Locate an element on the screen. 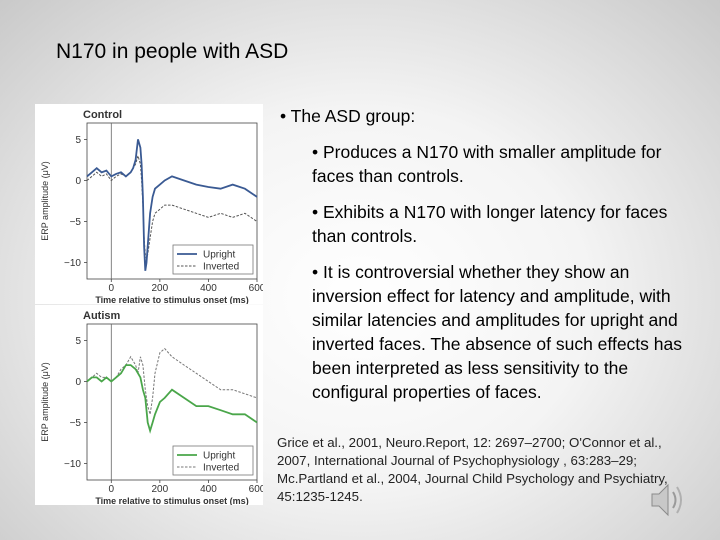 Image resolution: width=720 pixels, height=540 pixels. autism-xtick-label: 0 is located at coordinates (112, 489).